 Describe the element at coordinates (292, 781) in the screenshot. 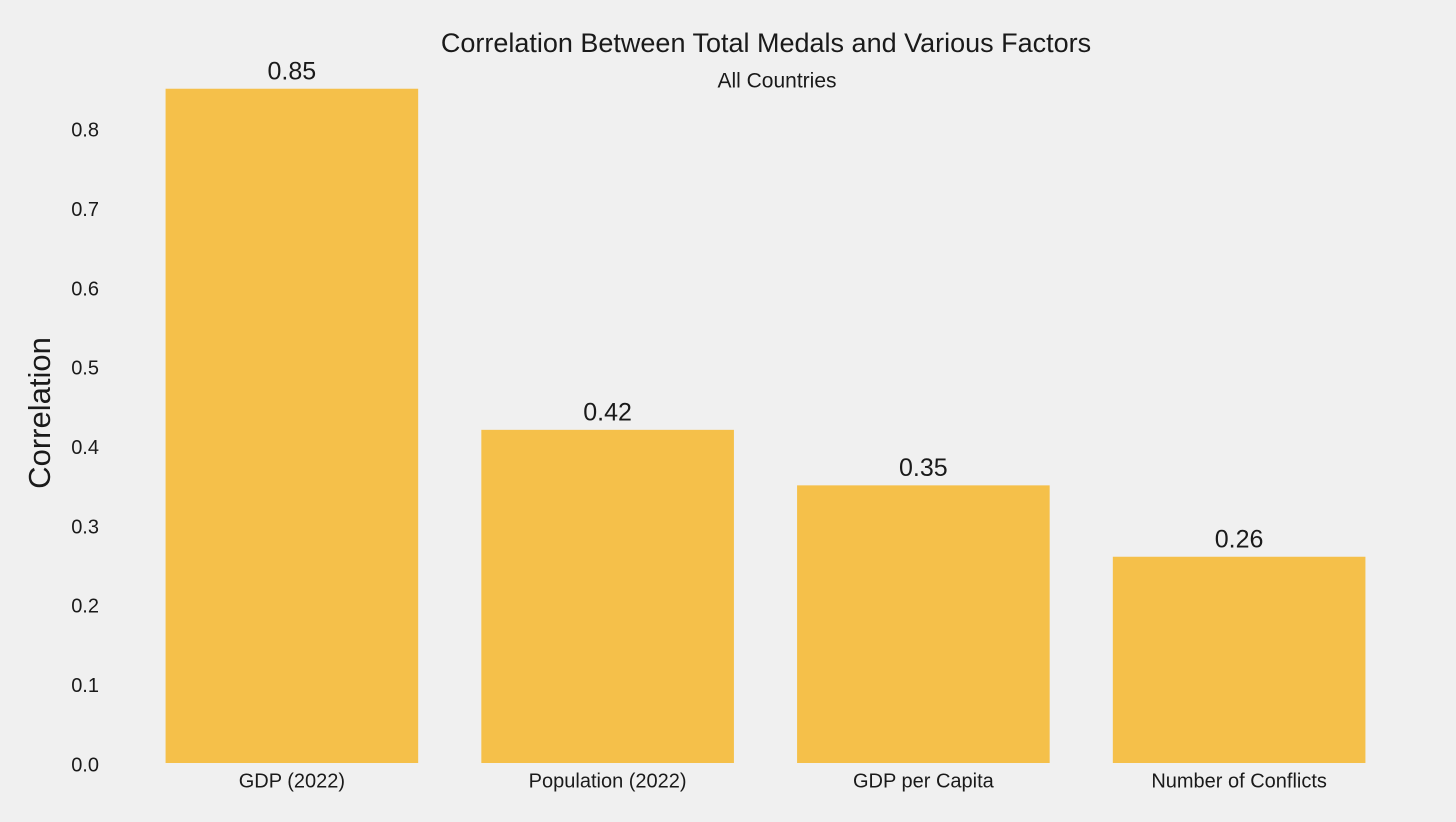

I see `x-tick-label: GDP (2022)` at that location.